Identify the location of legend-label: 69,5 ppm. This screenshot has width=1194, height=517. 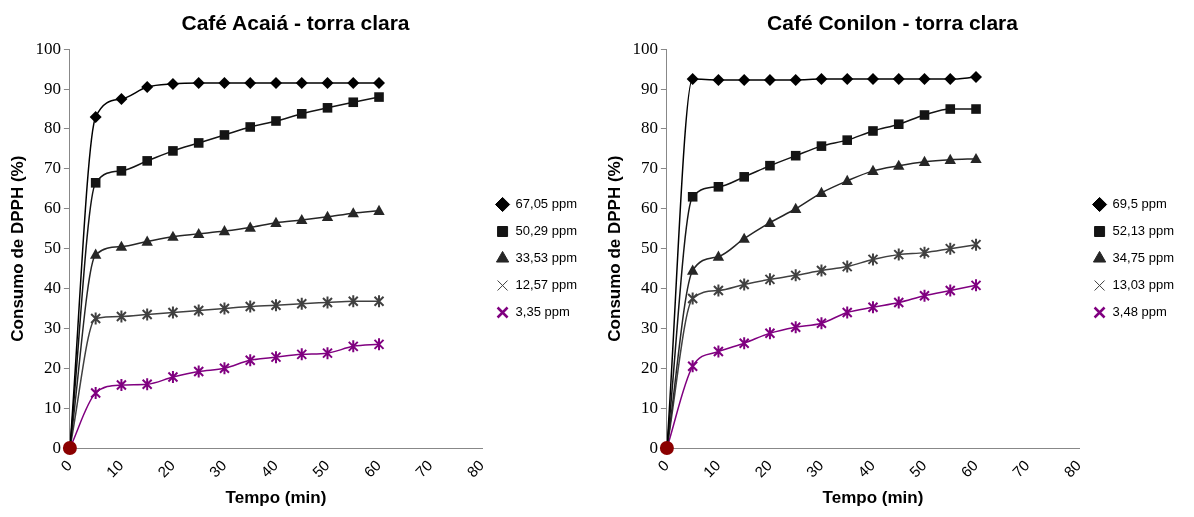
(1139, 204).